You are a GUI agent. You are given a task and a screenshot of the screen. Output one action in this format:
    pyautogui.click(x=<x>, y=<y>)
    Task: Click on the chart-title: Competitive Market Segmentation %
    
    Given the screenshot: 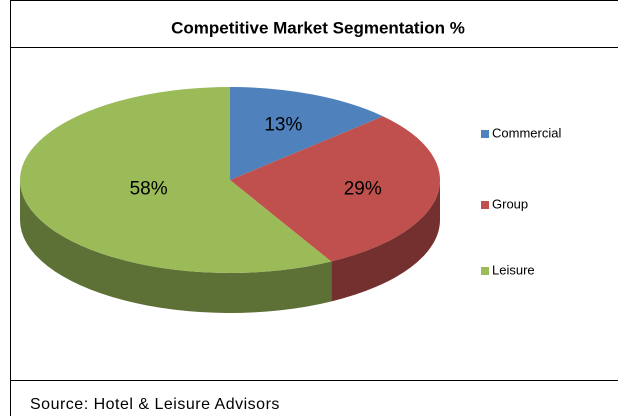 What is the action you would take?
    pyautogui.click(x=318, y=27)
    